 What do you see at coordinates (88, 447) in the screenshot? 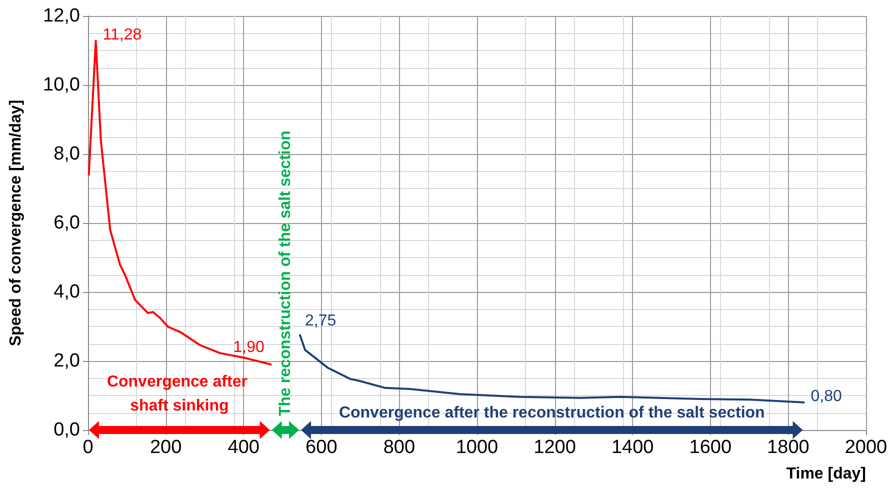
I see `x-tick-label: 0` at bounding box center [88, 447].